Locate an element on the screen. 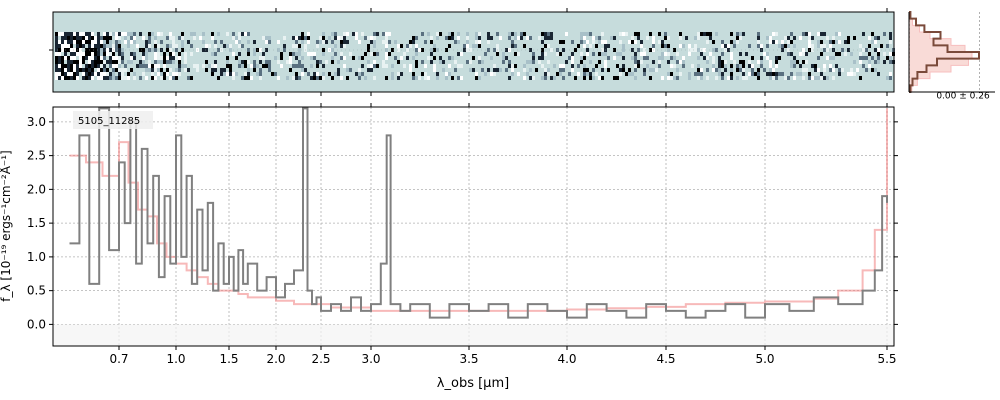  zero-band is located at coordinates (473, 335).